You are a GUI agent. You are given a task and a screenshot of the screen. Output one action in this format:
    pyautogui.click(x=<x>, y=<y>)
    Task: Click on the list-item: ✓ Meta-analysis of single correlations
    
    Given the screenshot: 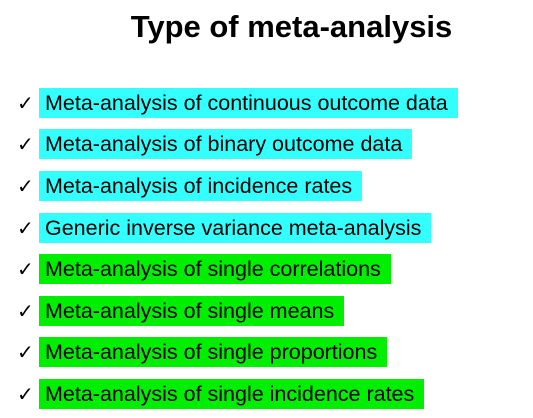 What is the action you would take?
    pyautogui.click(x=237, y=269)
    